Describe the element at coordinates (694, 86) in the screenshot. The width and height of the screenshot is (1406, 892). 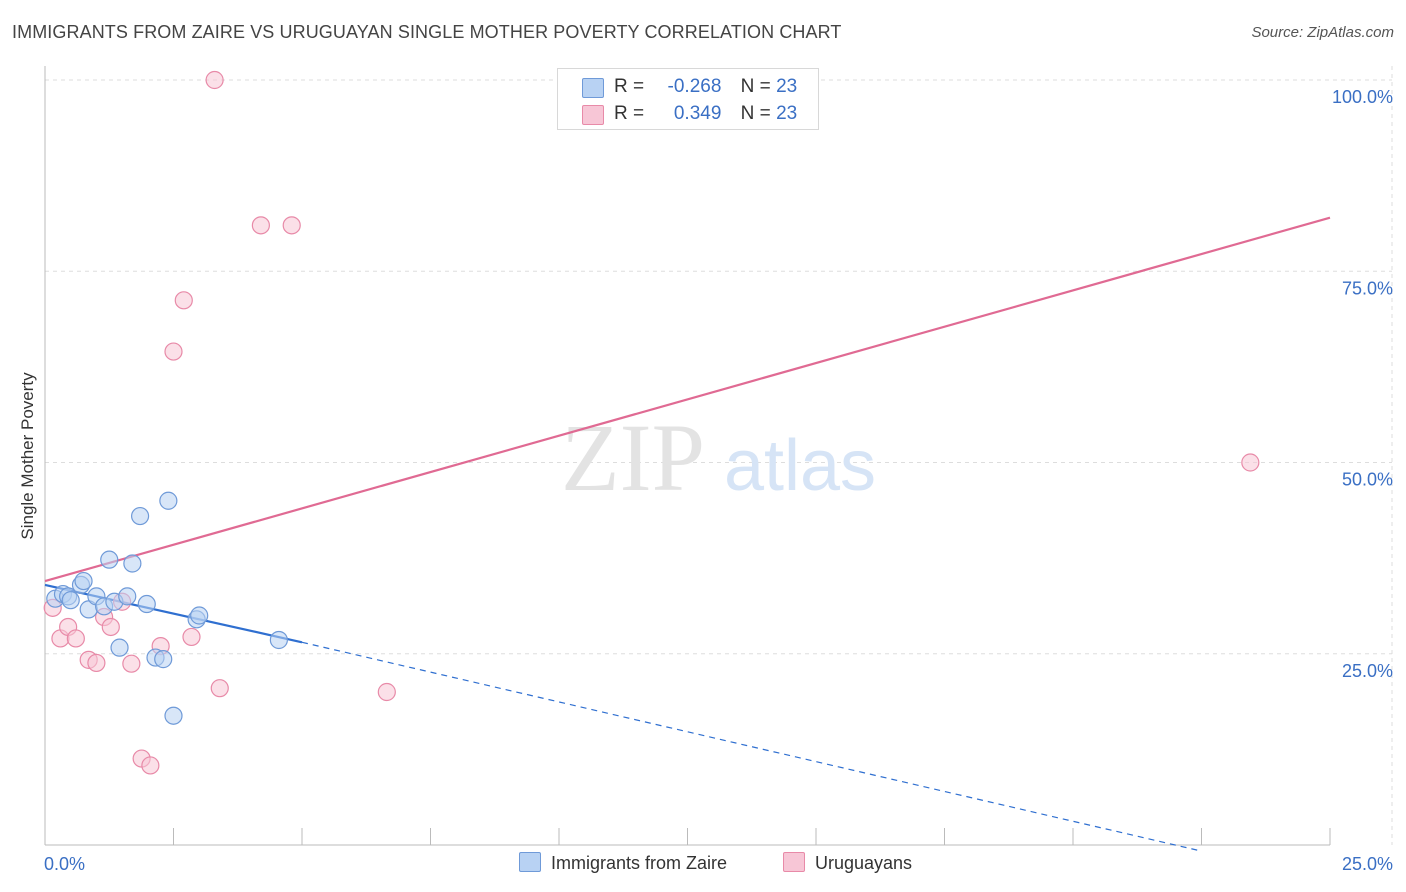
I see `r-value: -0.268` at that location.